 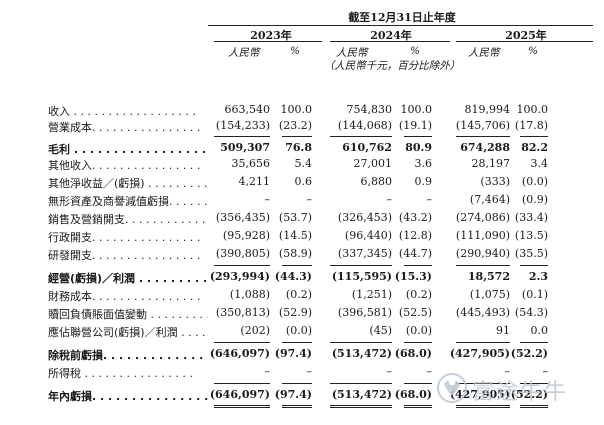 What do you see at coordinates (520, 388) in the screenshot?
I see `watermark: 富途牛牛` at bounding box center [520, 388].